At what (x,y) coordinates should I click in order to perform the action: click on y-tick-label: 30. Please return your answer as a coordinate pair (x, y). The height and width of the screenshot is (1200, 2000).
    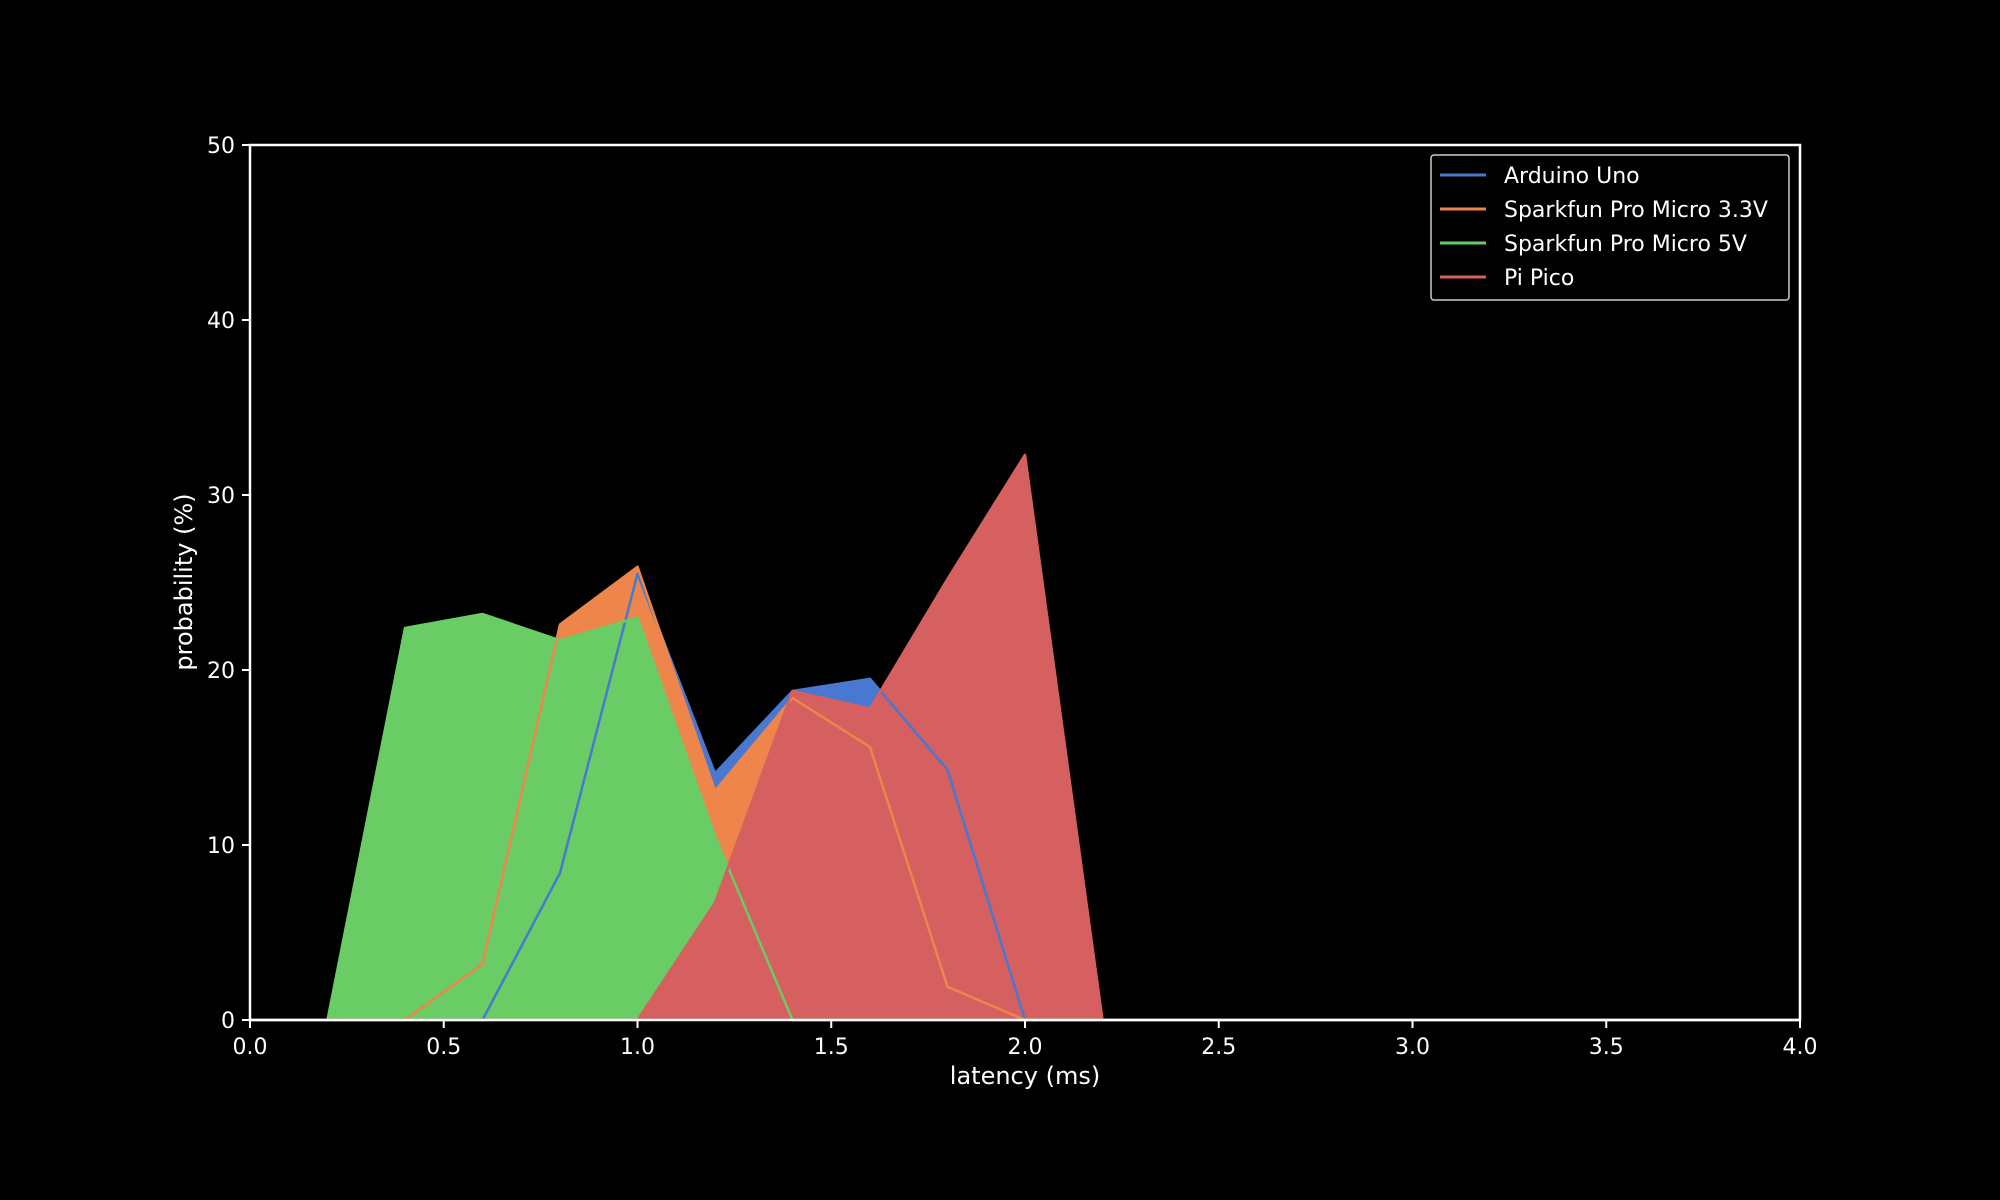
    Looking at the image, I should click on (221, 496).